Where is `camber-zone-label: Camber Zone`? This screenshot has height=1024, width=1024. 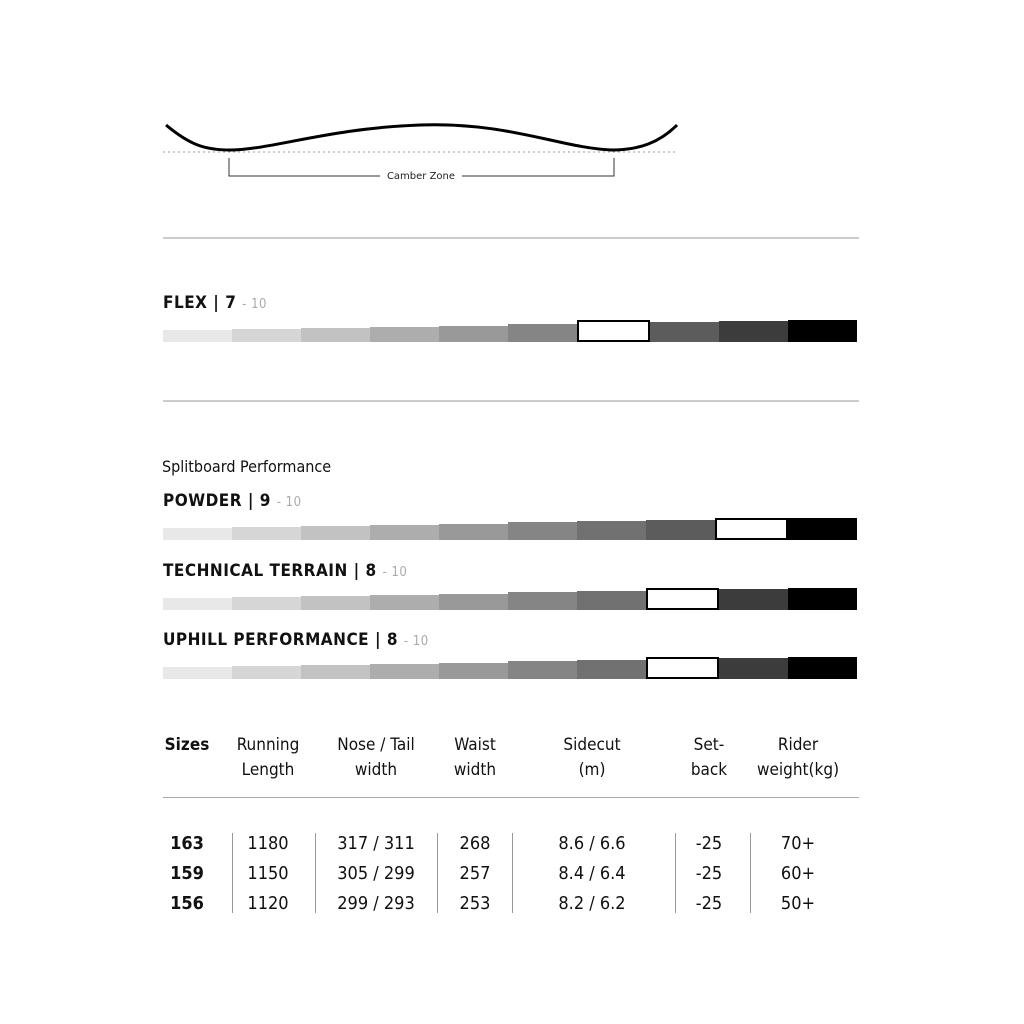
camber-zone-label: Camber Zone is located at coordinates (421, 176).